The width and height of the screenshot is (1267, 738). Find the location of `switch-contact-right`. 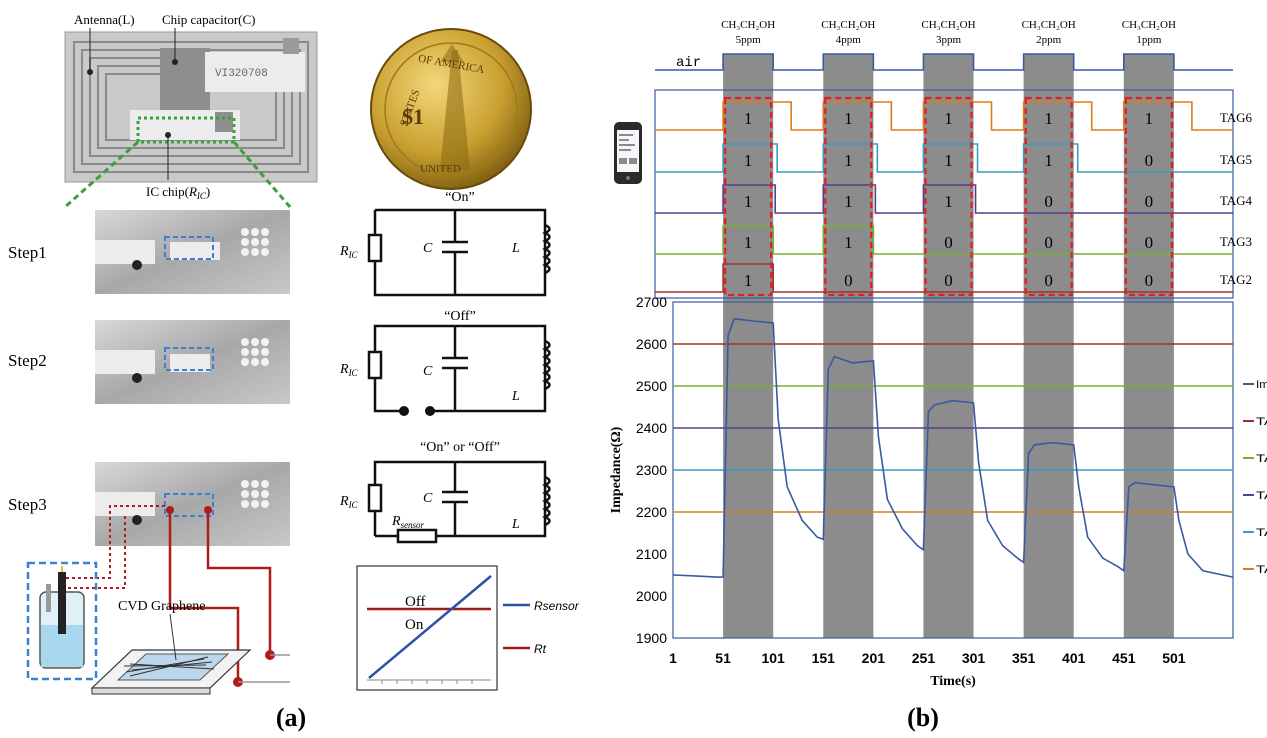

switch-contact-right is located at coordinates (430, 411).